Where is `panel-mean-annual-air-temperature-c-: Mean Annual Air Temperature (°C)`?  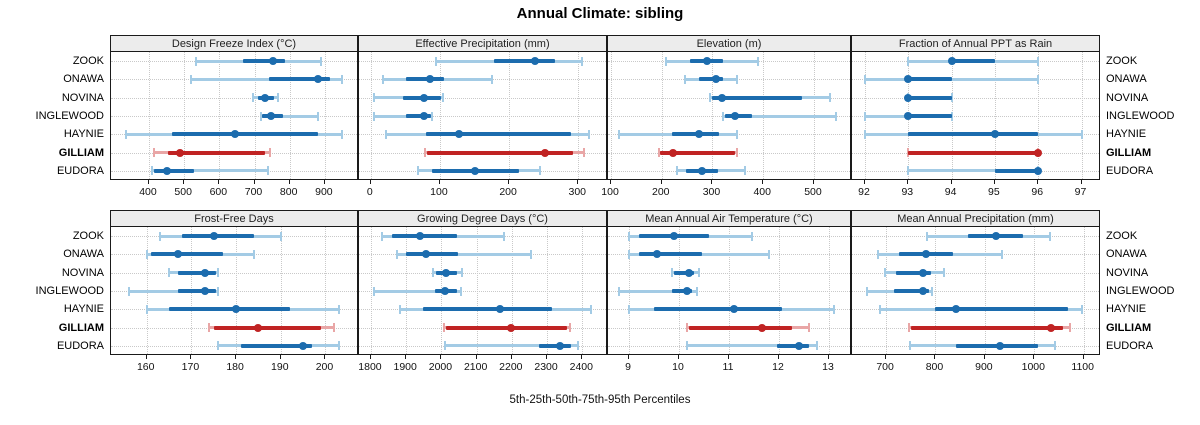 panel-mean-annual-air-temperature-c-: Mean Annual Air Temperature (°C) is located at coordinates (729, 282).